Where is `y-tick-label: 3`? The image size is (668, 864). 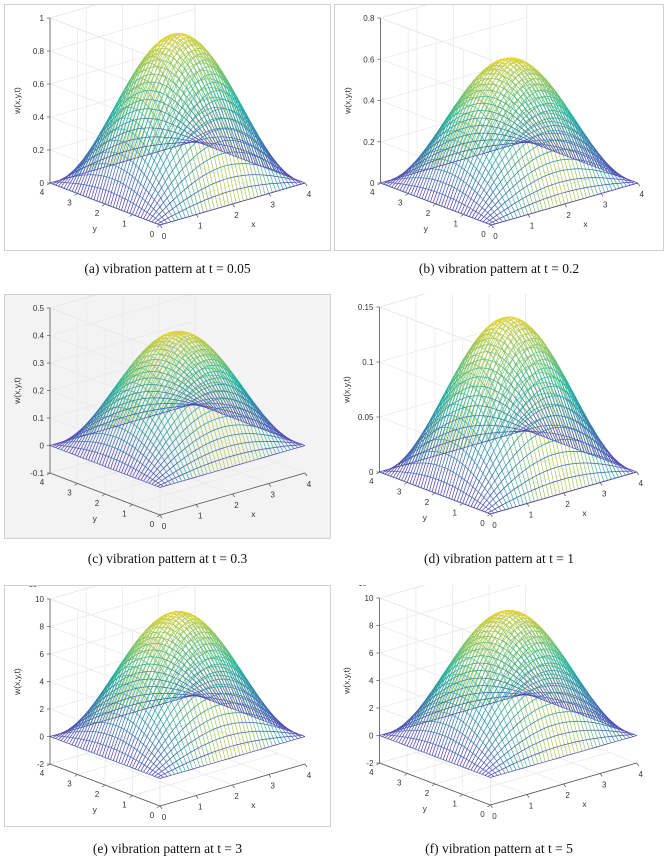
y-tick-label: 3 is located at coordinates (69, 203).